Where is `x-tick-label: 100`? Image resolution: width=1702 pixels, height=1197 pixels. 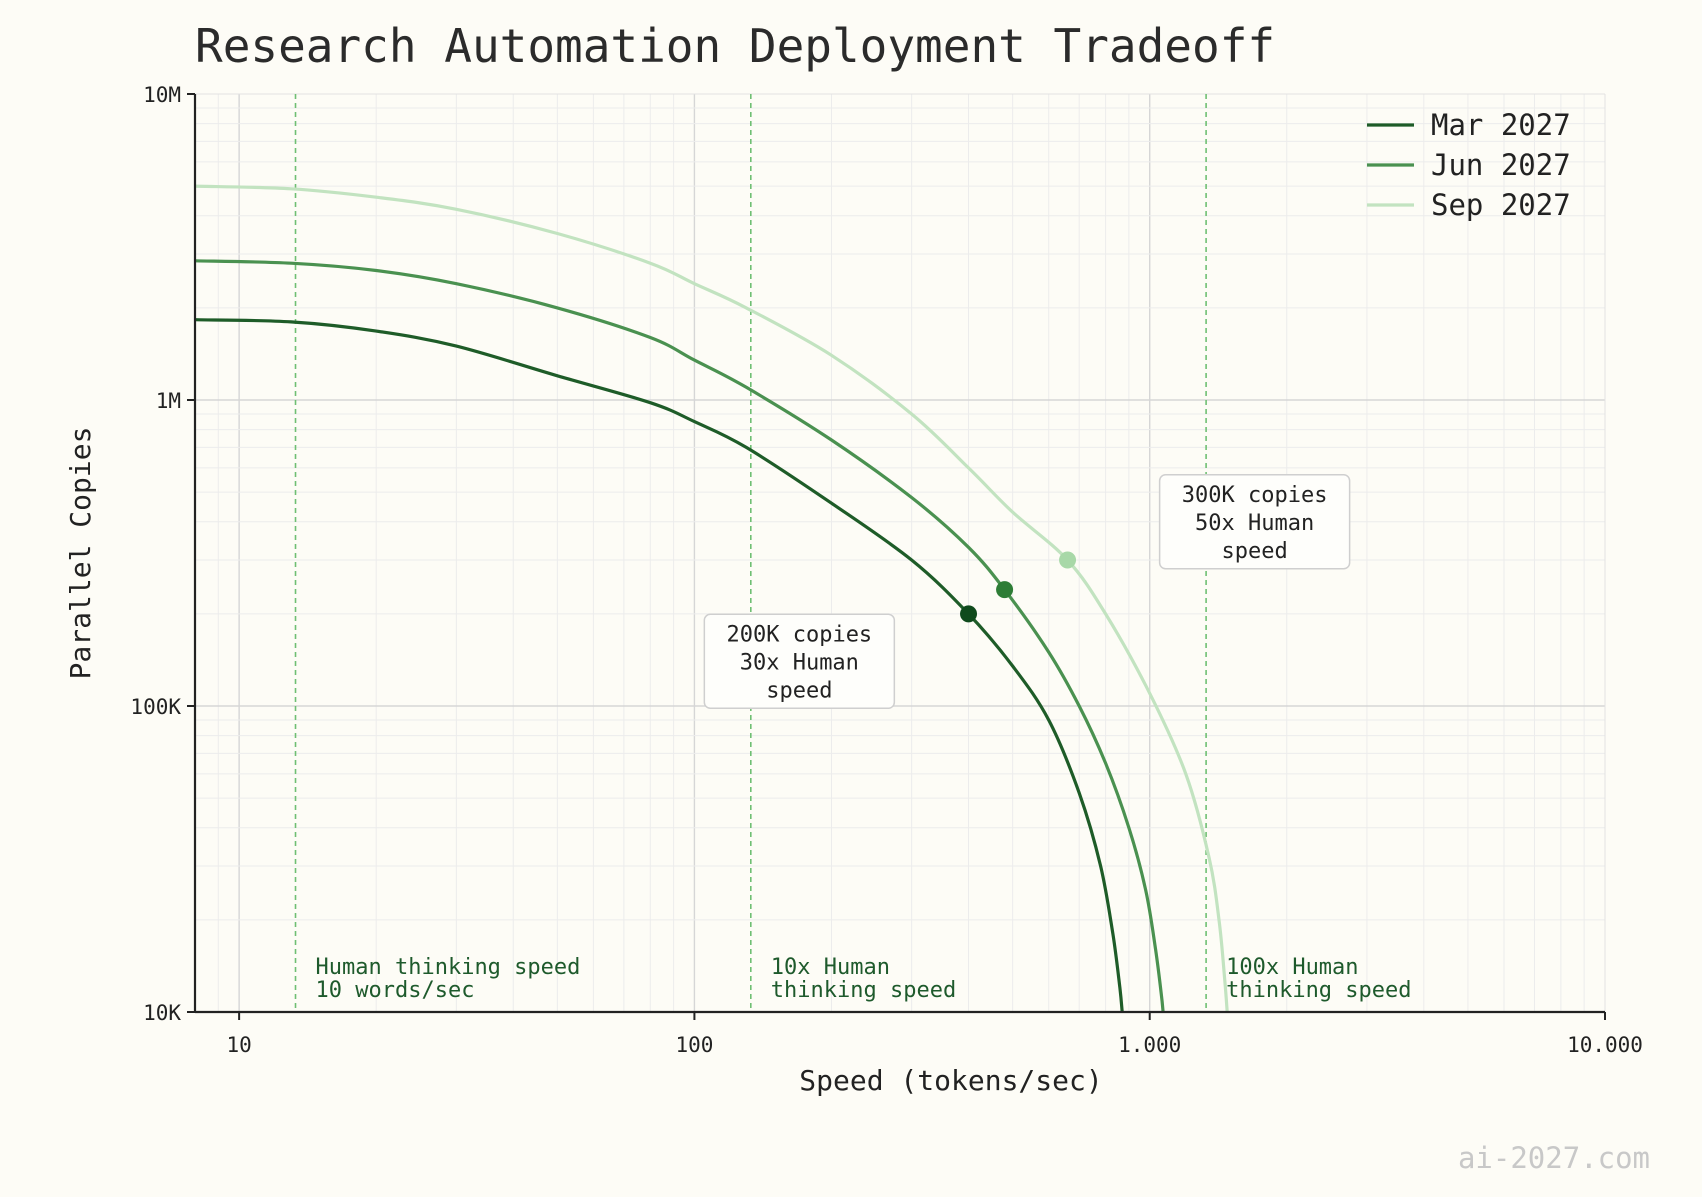
x-tick-label: 100 is located at coordinates (694, 1045).